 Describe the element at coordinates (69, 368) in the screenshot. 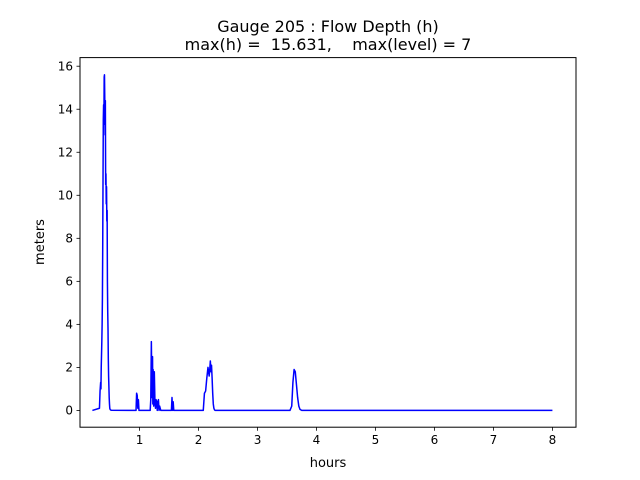

I see `y-tick-label: 2` at that location.